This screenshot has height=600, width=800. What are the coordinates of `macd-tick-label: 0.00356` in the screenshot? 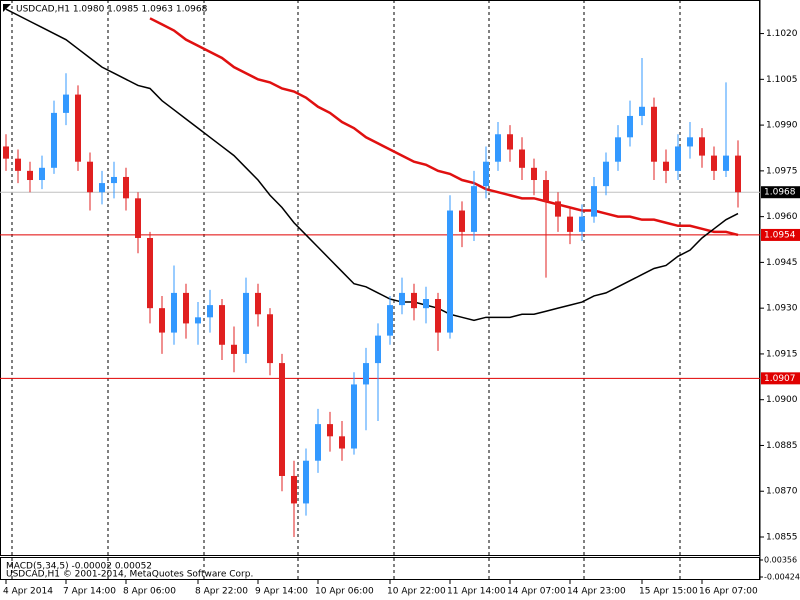 It's located at (780, 560).